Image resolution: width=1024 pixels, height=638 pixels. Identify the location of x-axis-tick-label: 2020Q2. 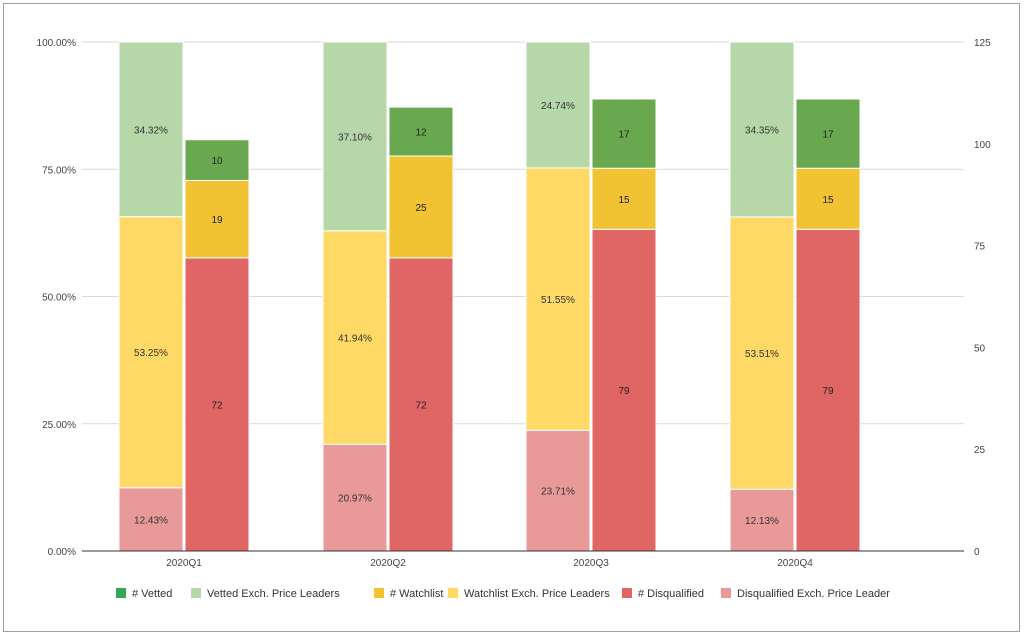
(388, 563).